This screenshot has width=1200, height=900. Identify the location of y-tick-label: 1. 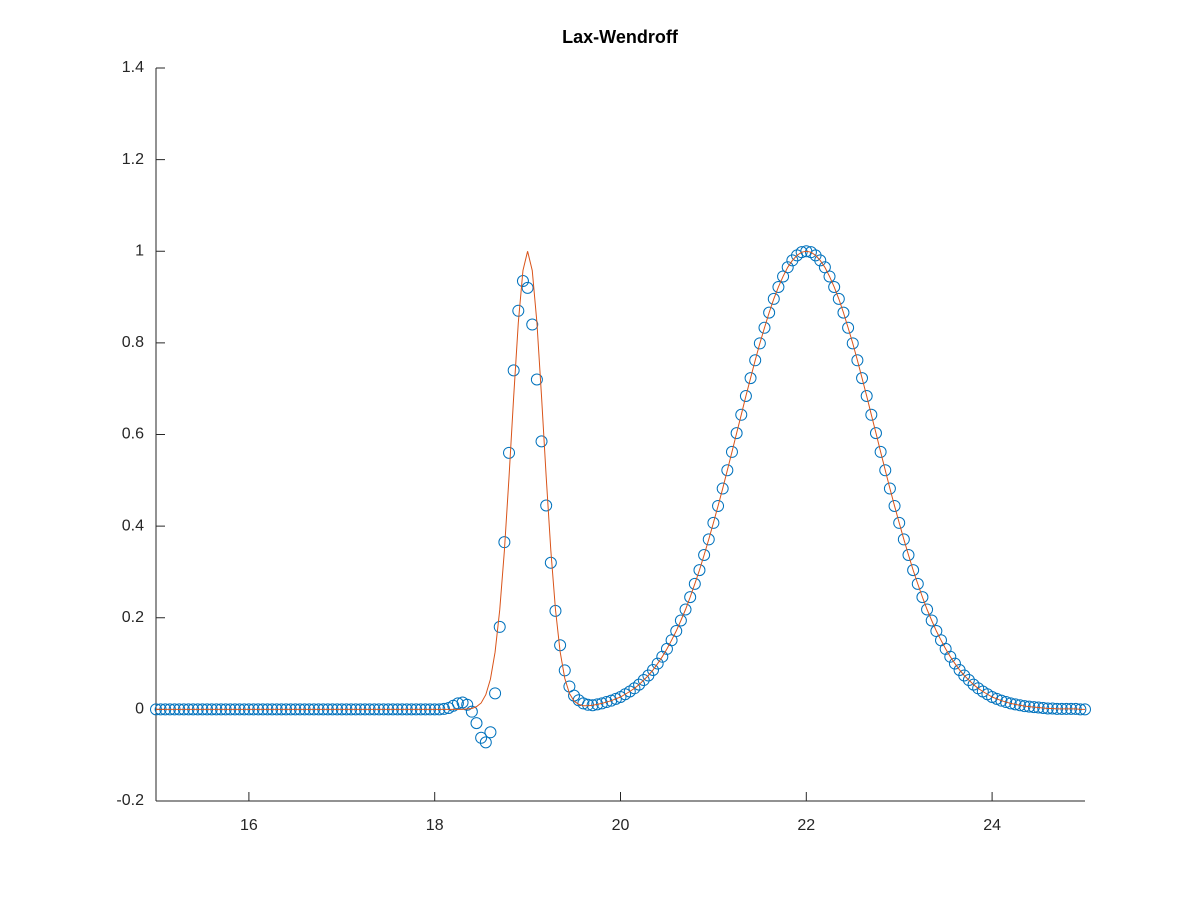
(139, 250).